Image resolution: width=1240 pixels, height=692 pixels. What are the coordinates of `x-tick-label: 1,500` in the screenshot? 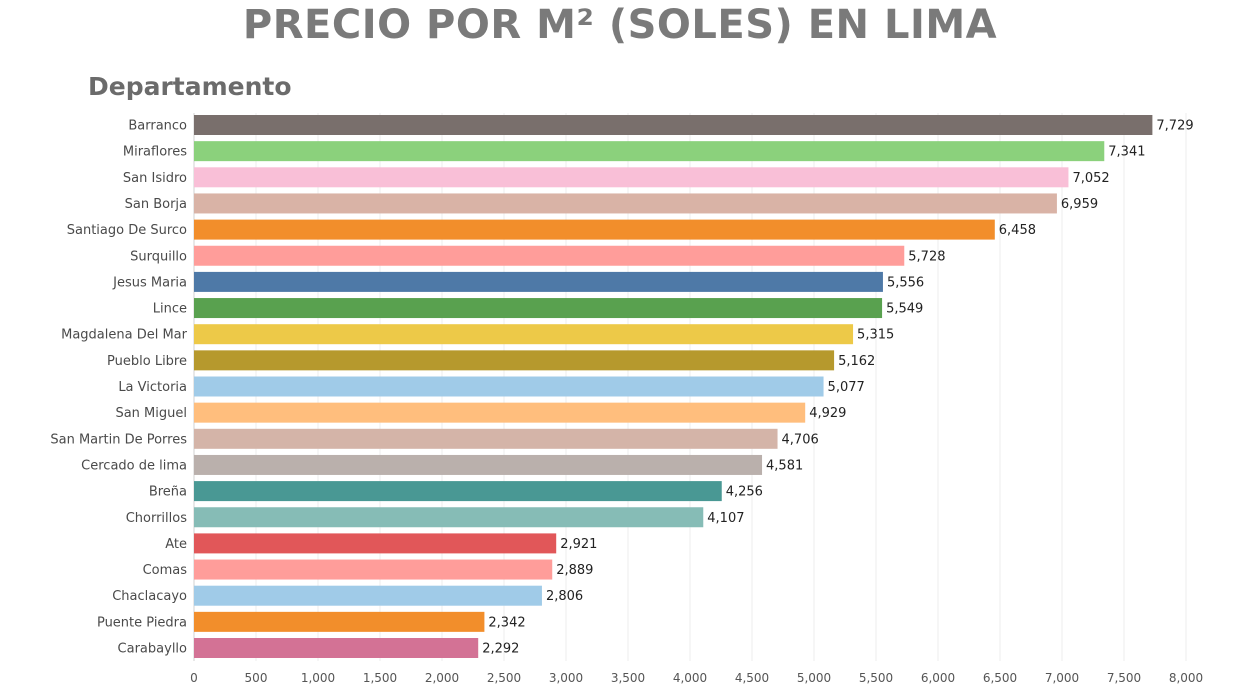 It's located at (380, 678).